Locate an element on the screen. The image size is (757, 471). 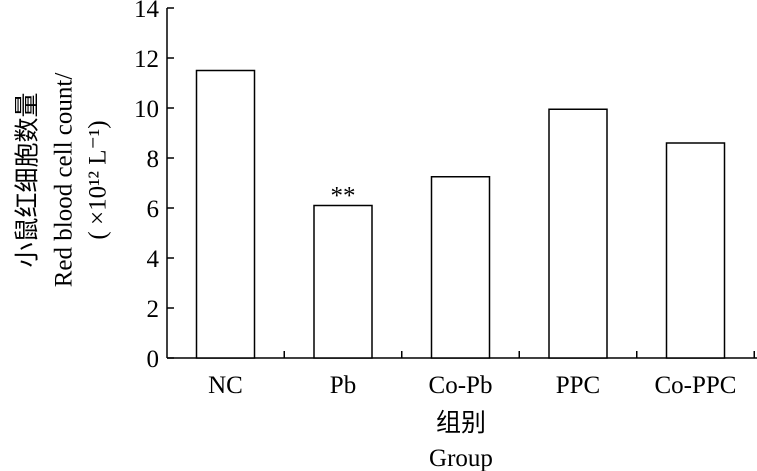
y-tick-label: 4 is located at coordinates (153, 259).